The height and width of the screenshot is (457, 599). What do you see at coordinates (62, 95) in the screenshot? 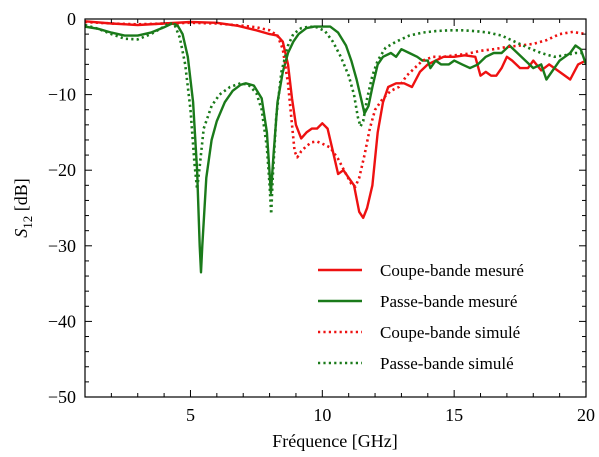
I see `y-tick-label: −10` at bounding box center [62, 95].